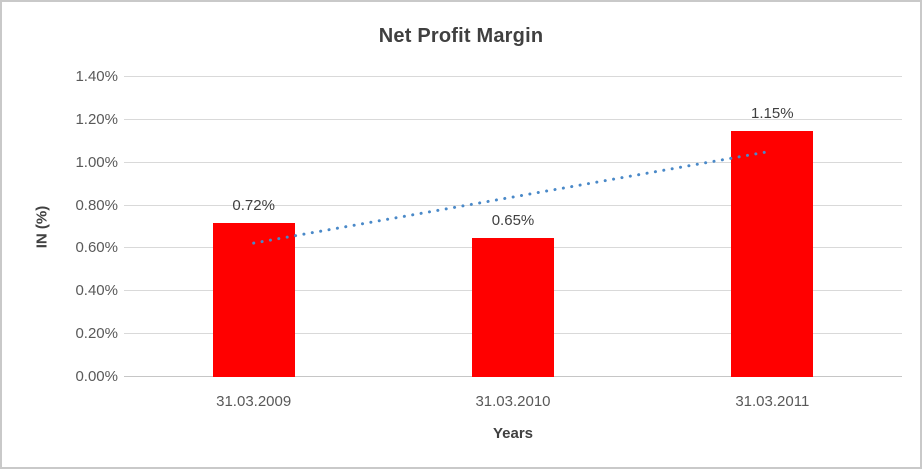 The image size is (922, 469). What do you see at coordinates (96, 162) in the screenshot?
I see `y-tick-label: 1.00%` at bounding box center [96, 162].